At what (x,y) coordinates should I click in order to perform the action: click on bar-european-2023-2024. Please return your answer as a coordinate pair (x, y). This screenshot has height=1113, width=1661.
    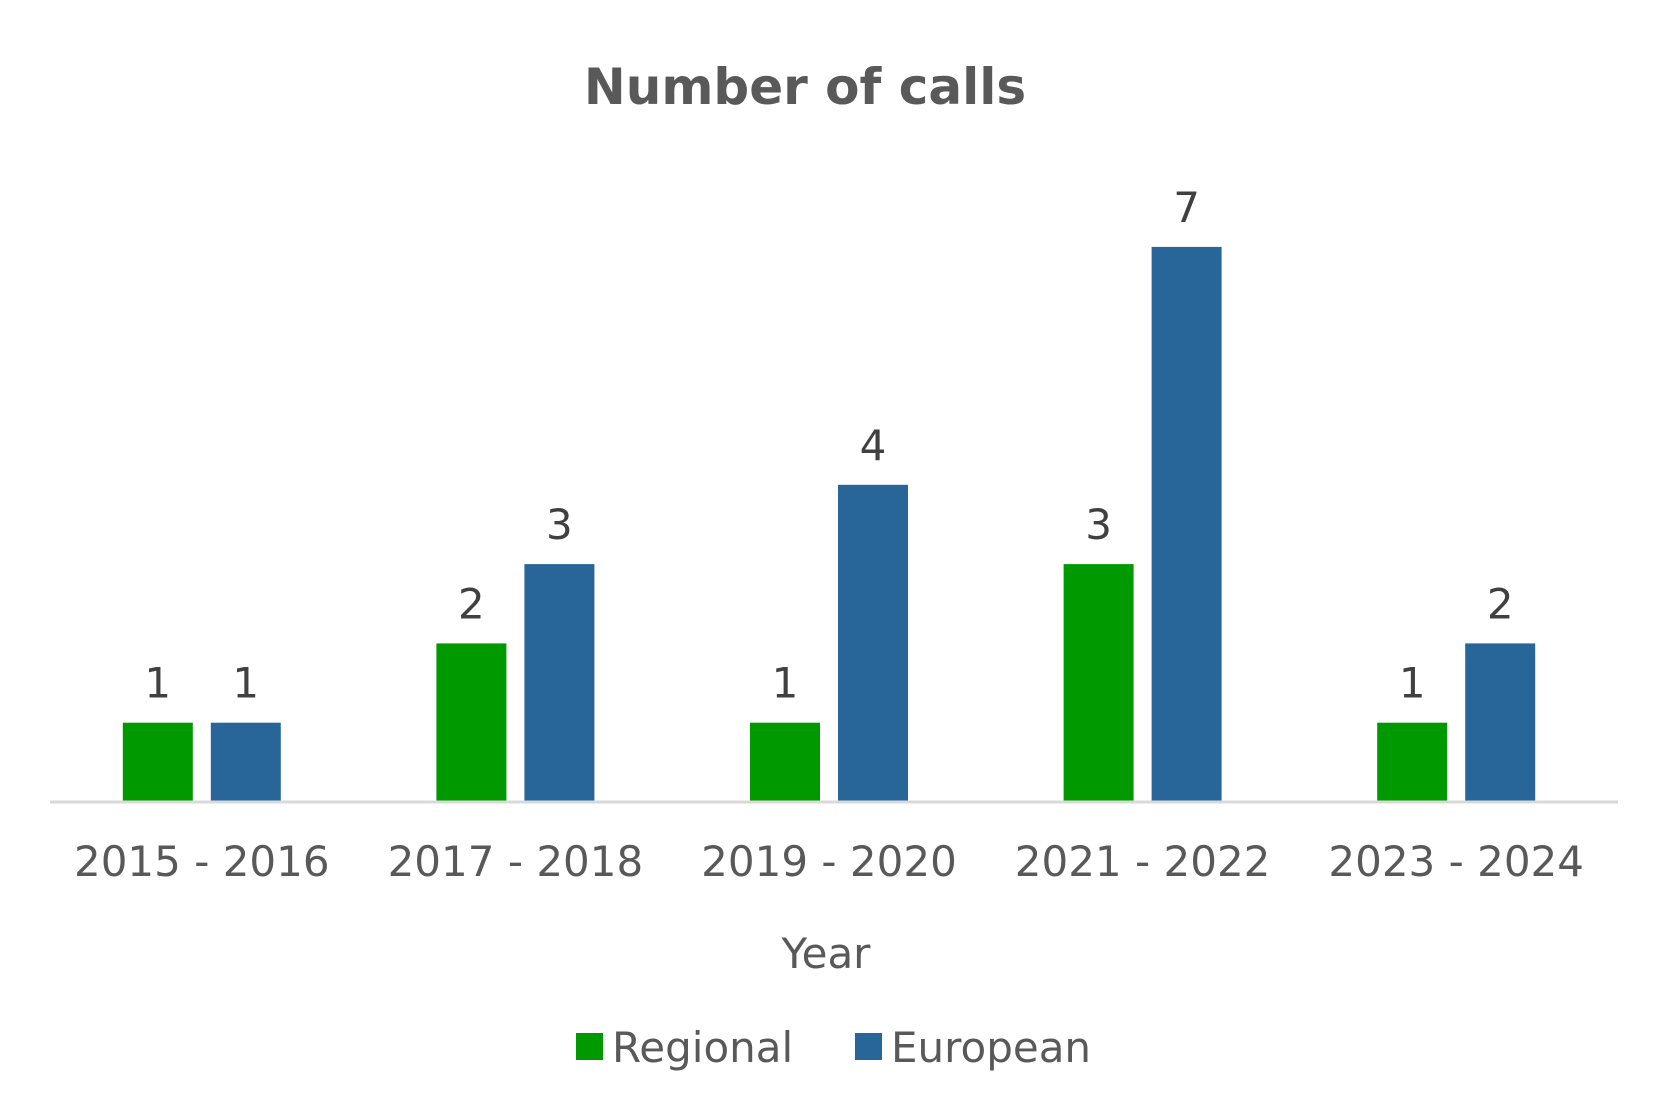
    Looking at the image, I should click on (1500, 722).